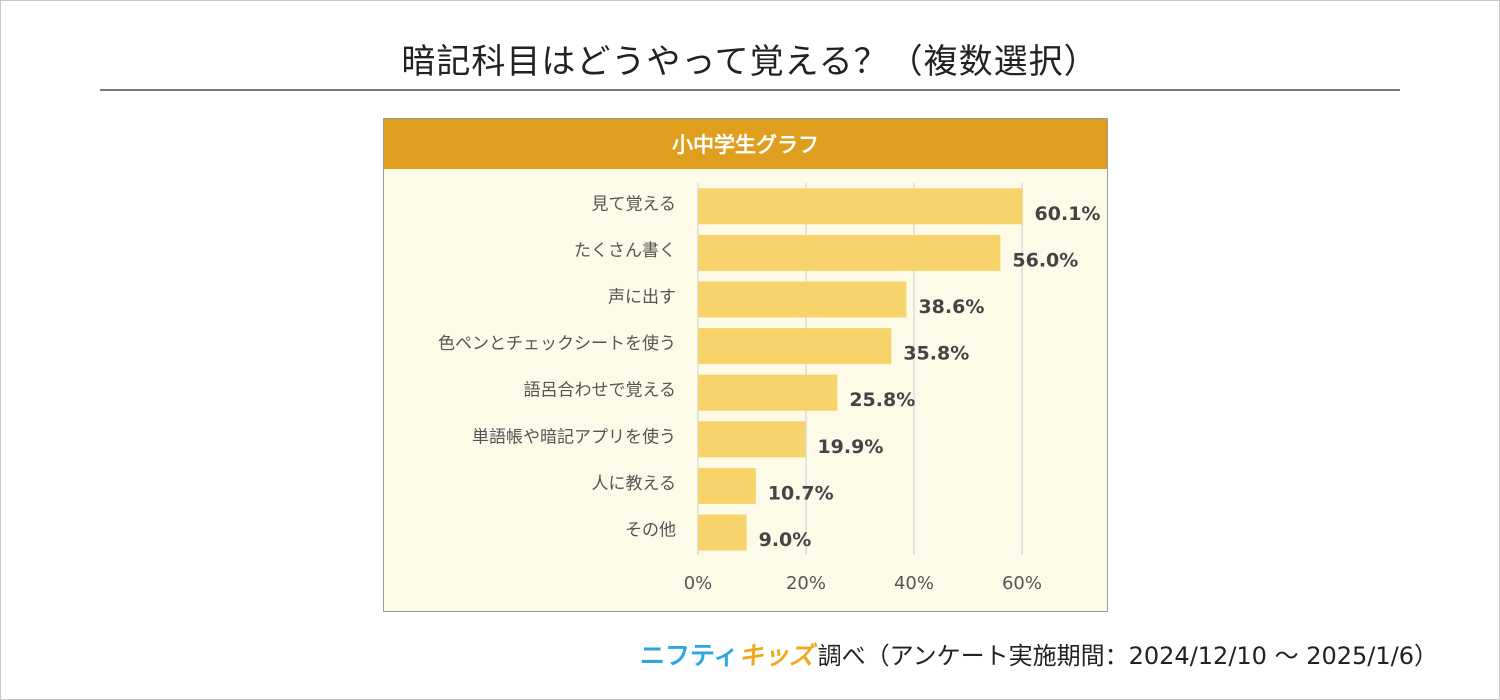  I want to click on category-label-6: 人に教える, so click(634, 484).